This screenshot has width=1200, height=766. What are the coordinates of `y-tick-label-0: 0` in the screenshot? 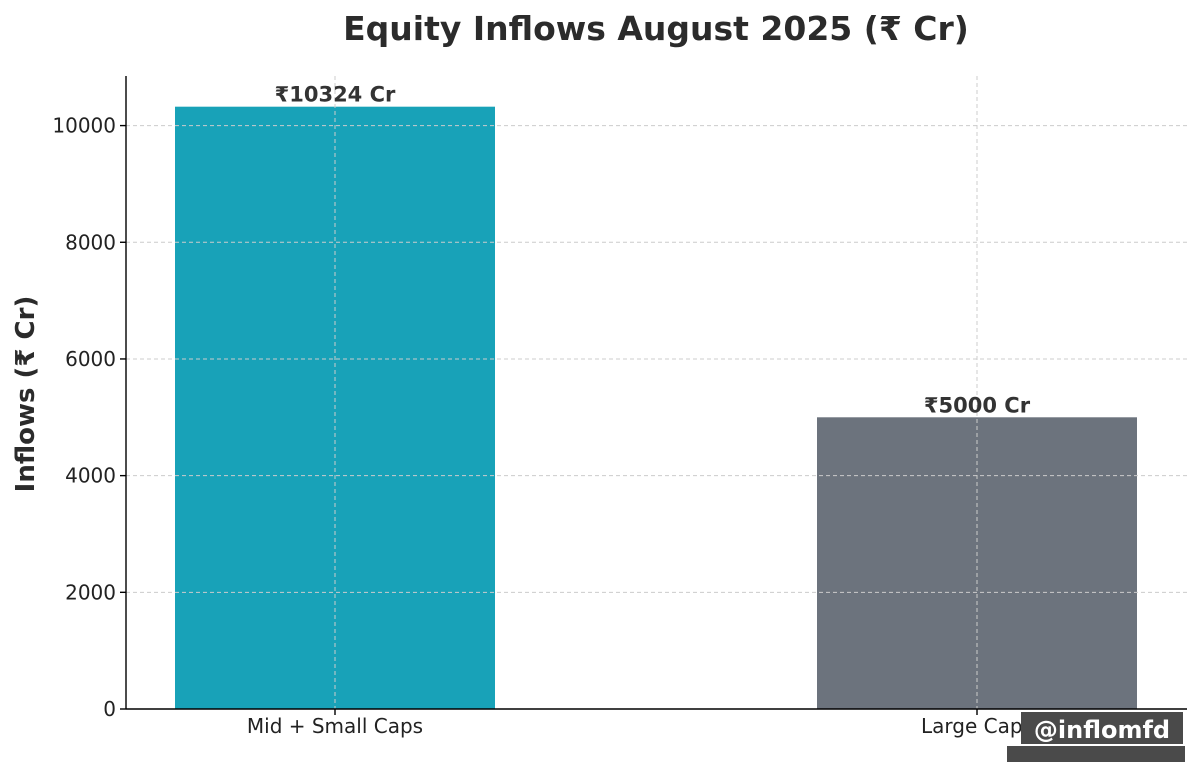 It's located at (109, 709).